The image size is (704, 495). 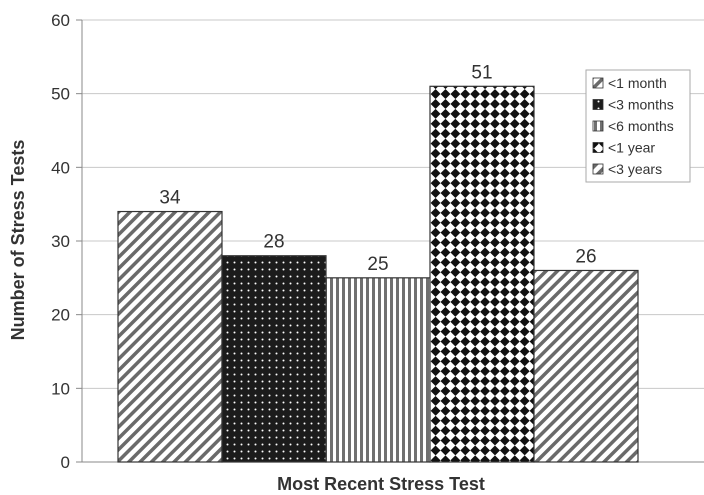 What do you see at coordinates (377, 264) in the screenshot?
I see `data-label-3: 25` at bounding box center [377, 264].